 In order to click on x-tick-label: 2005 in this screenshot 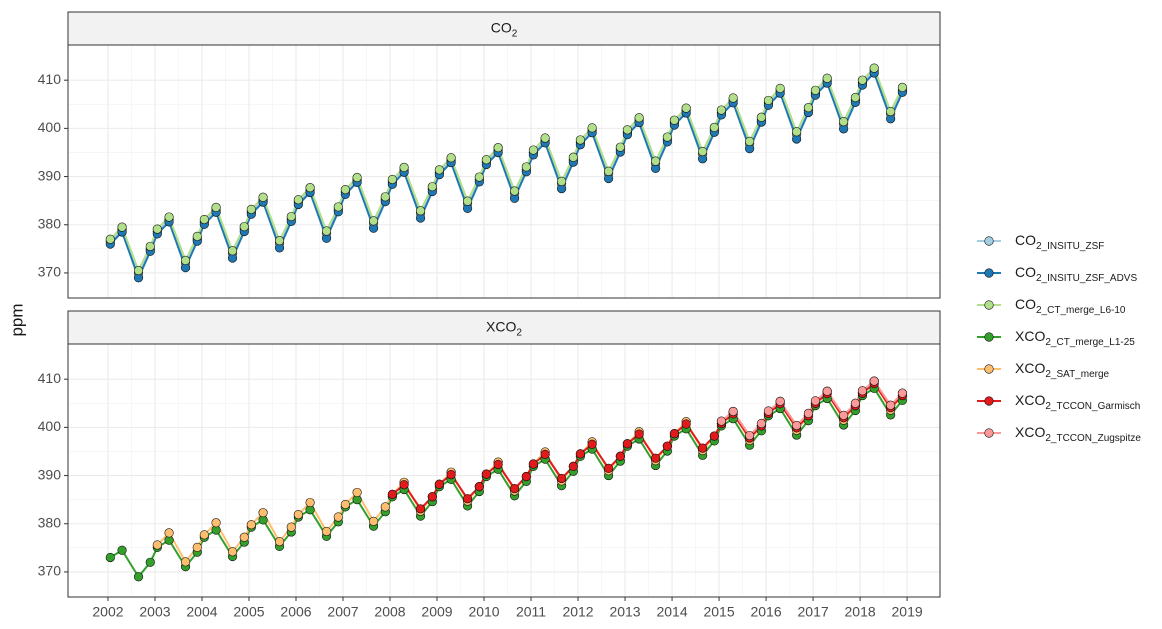, I will do `click(248, 612)`.